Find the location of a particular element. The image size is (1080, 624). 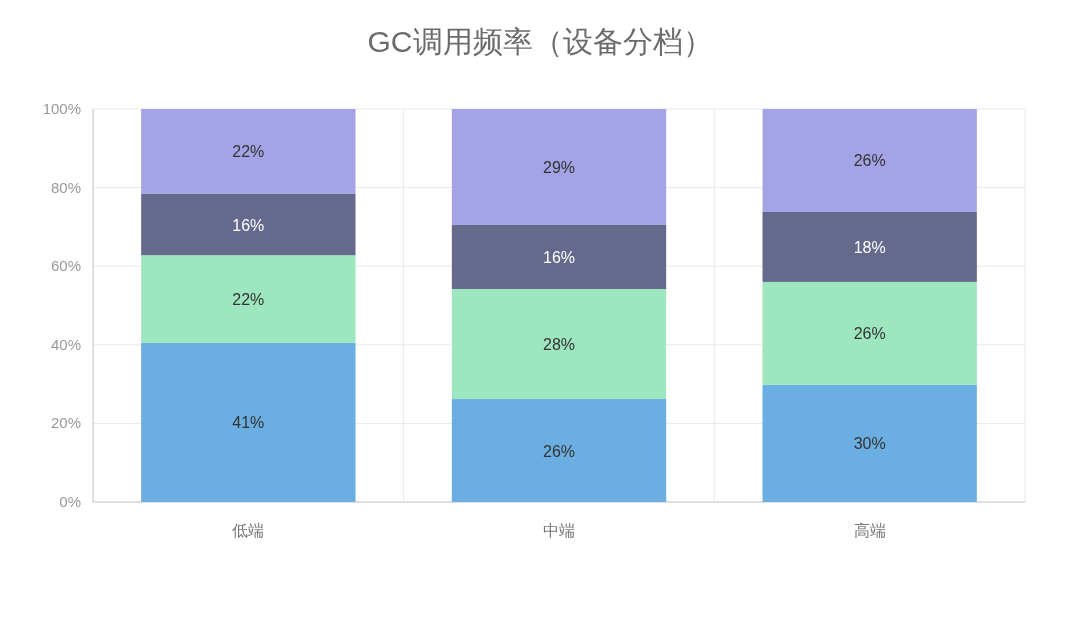

data-label: 29% is located at coordinates (559, 167).